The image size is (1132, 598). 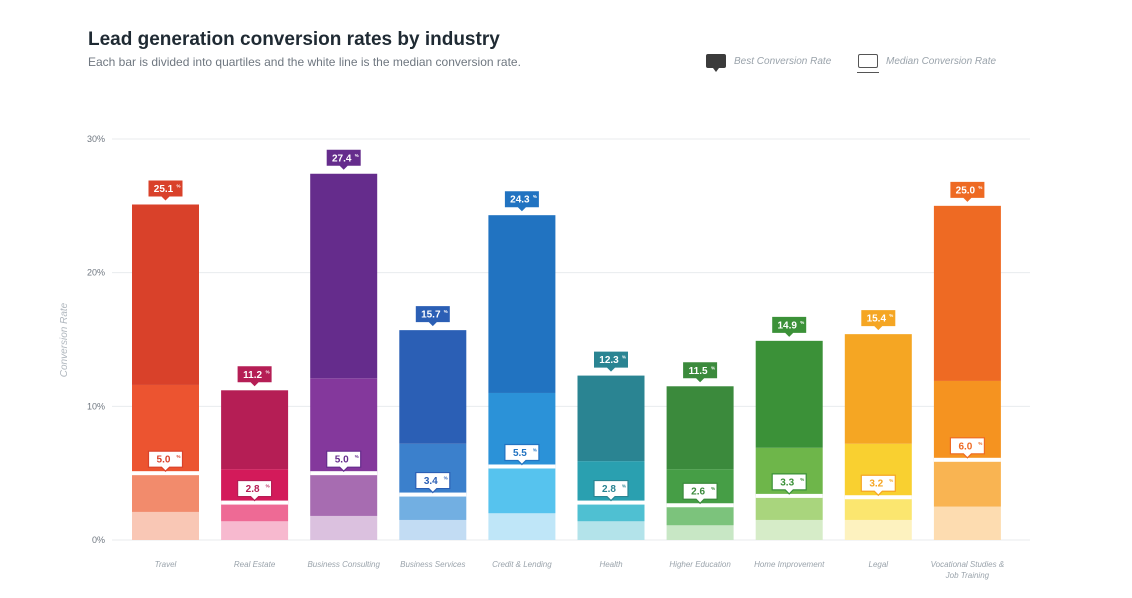 I want to click on legend-best: Best Conversion Rate, so click(x=769, y=63).